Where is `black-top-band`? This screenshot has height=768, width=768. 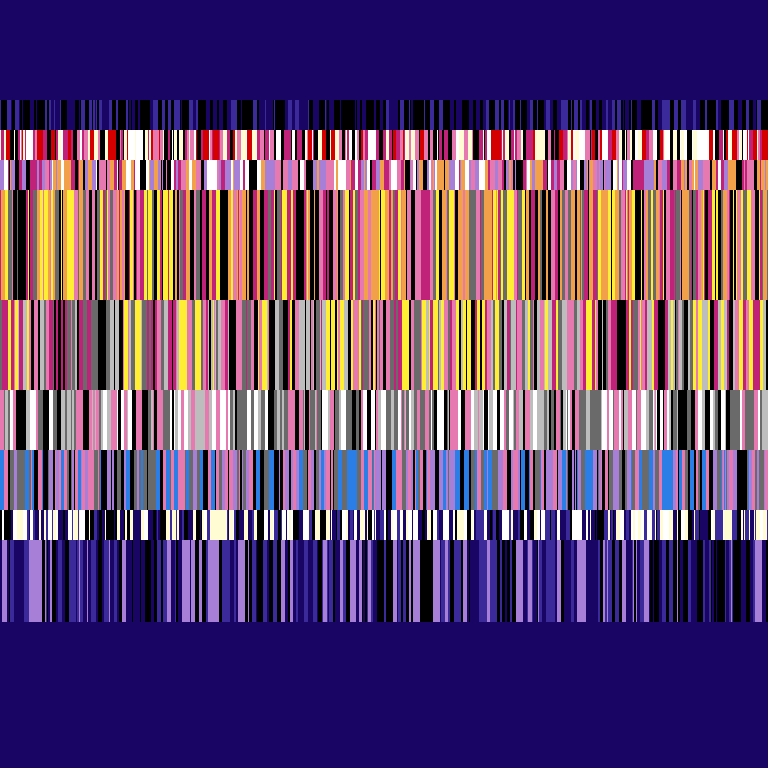
black-top-band is located at coordinates (384, 115).